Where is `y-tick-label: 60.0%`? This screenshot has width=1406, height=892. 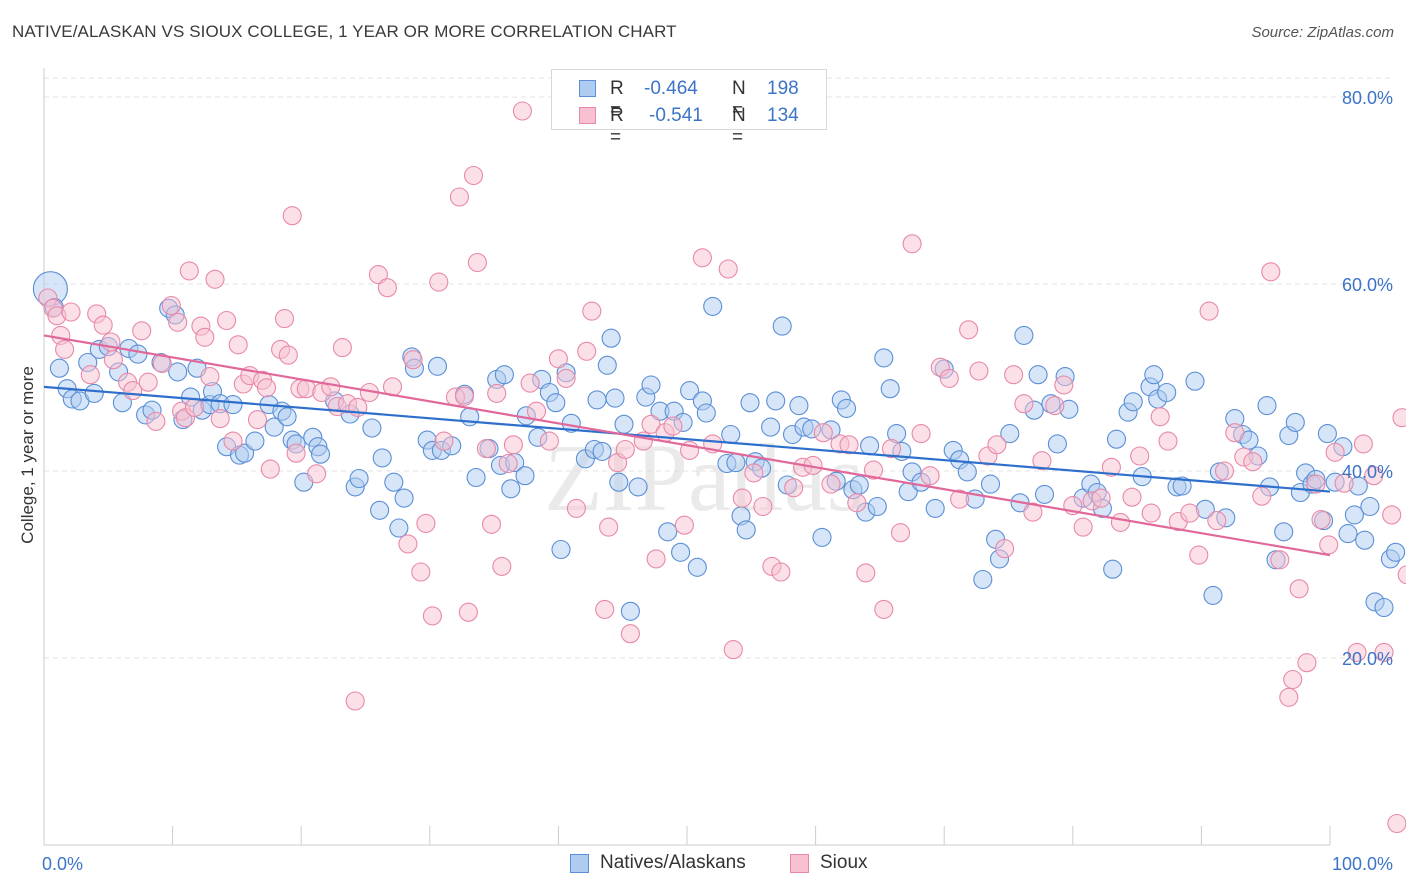 y-tick-label: 60.0% is located at coordinates (1367, 285).